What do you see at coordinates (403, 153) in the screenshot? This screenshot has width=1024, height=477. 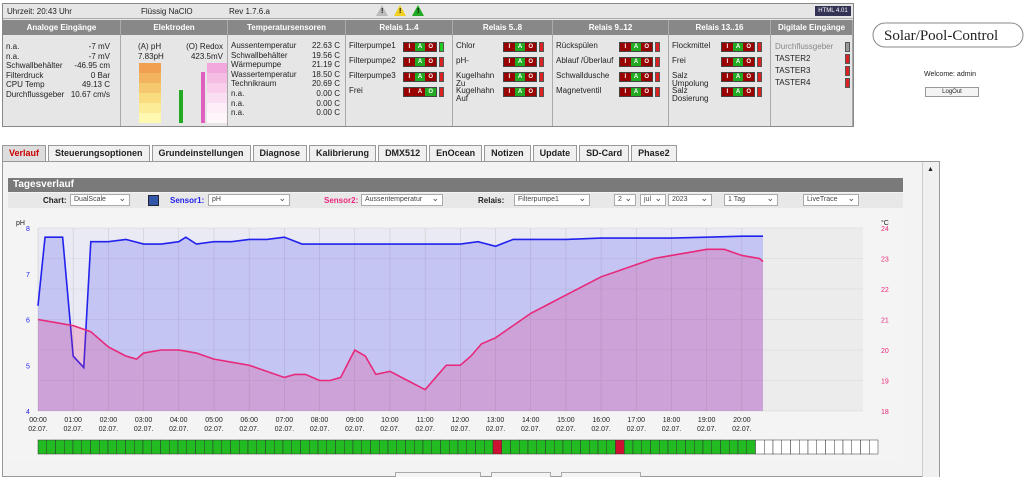 I see `tab-dmx512: DMX512` at bounding box center [403, 153].